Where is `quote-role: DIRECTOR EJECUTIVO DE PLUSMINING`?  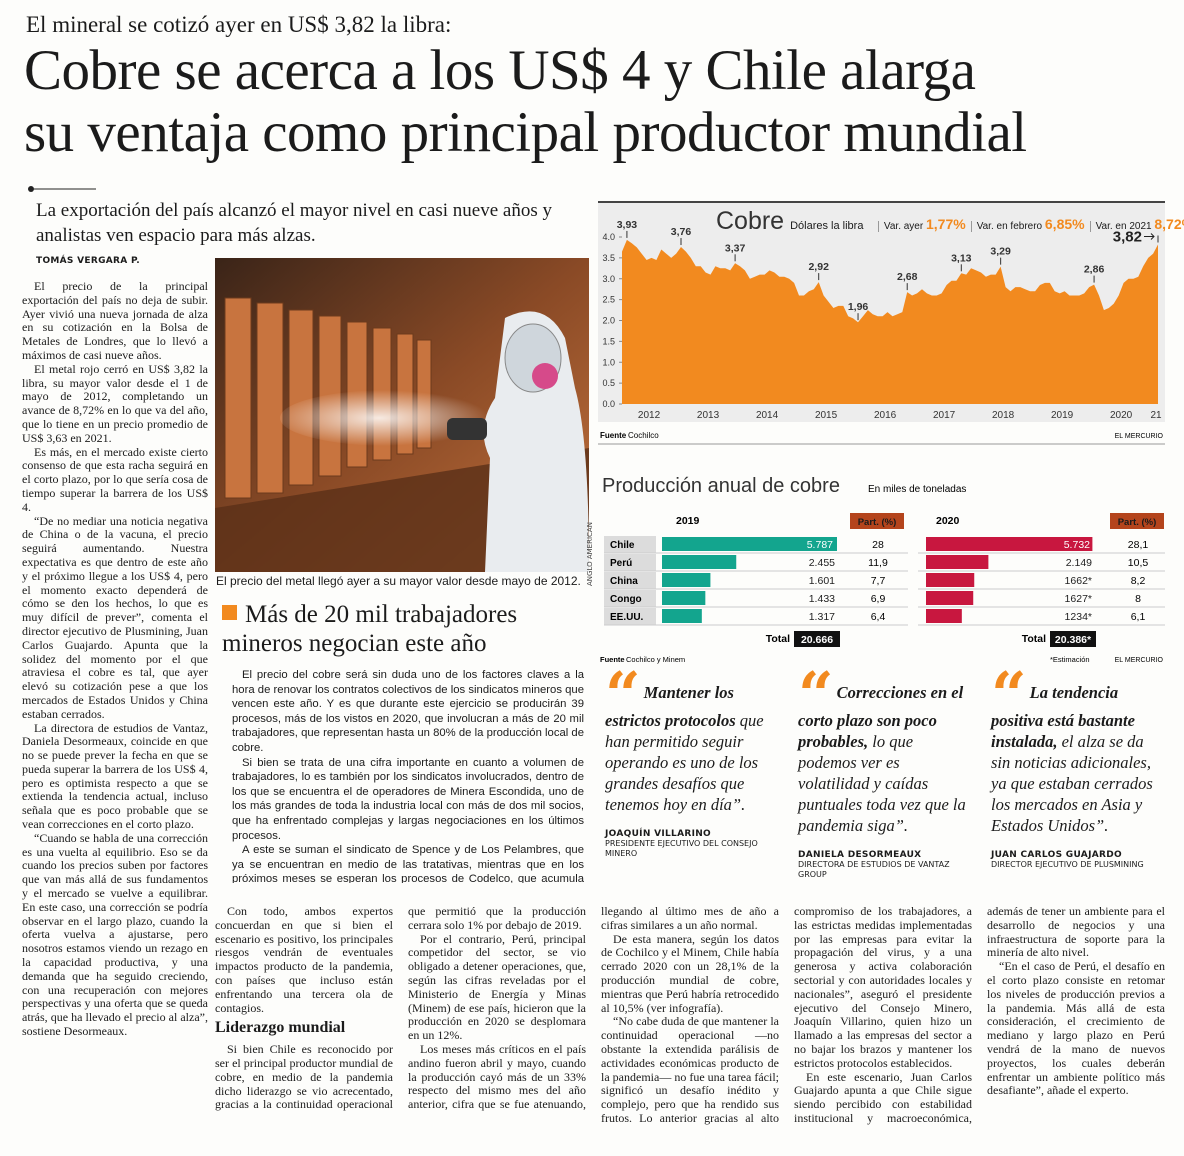 quote-role: DIRECTOR EJECUTIVO DE PLUSMINING is located at coordinates (1067, 864).